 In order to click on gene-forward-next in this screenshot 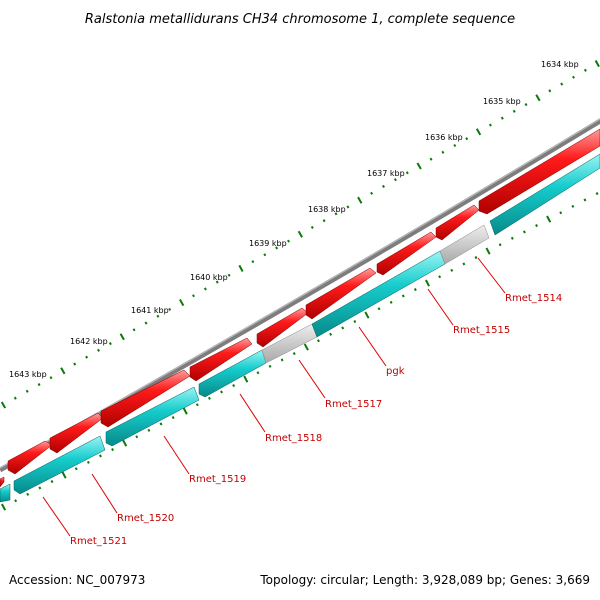, I will do `click(539, 171)`.